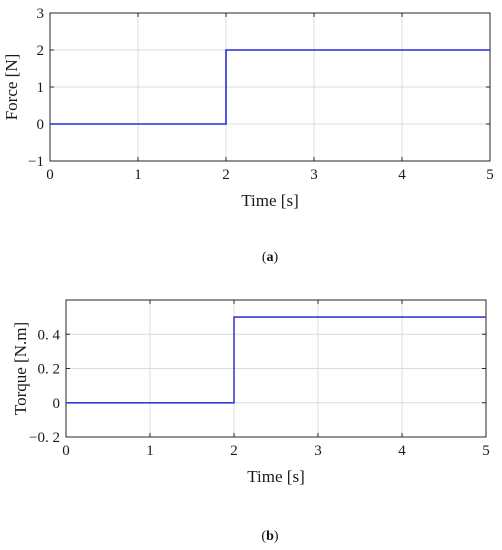  I want to click on caption-b: (b), so click(269, 536).